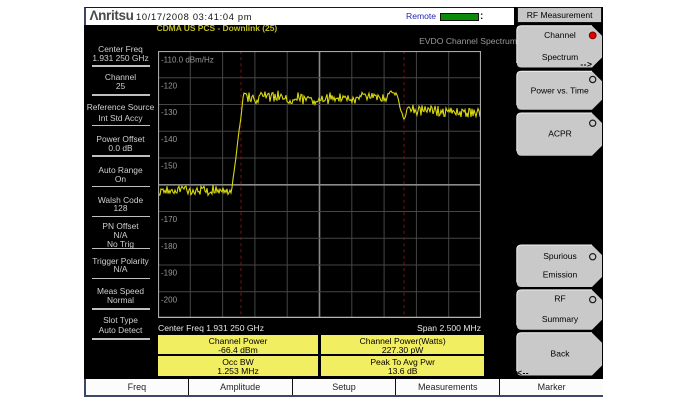  I want to click on svg-text: -110.0 dBm/Hz, so click(187, 59).